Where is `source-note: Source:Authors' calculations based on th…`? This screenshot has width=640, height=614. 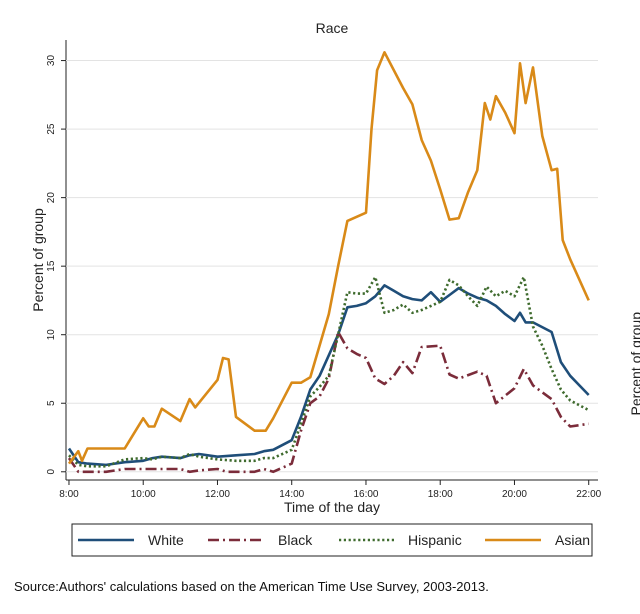 source-note: Source:Authors' calculations based on th… is located at coordinates (251, 586).